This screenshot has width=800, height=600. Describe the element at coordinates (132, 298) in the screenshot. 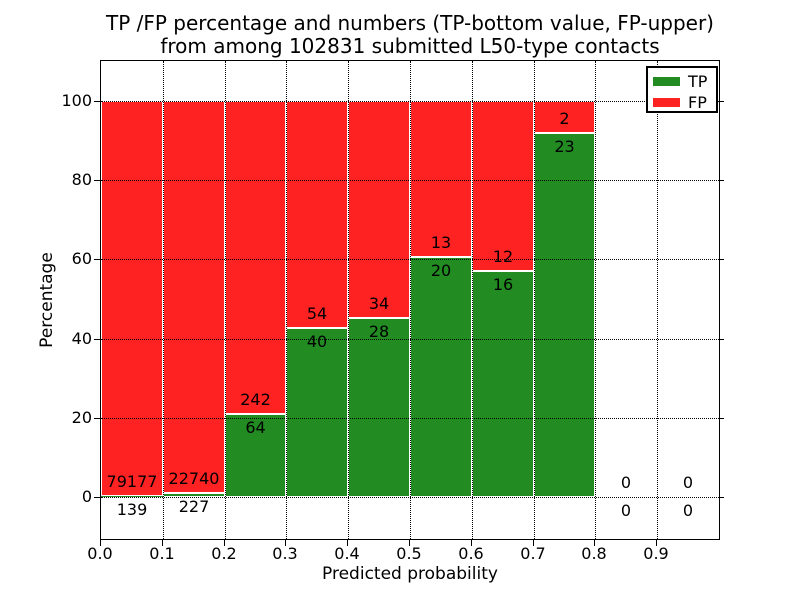

I see `bar-fp-bin0` at that location.